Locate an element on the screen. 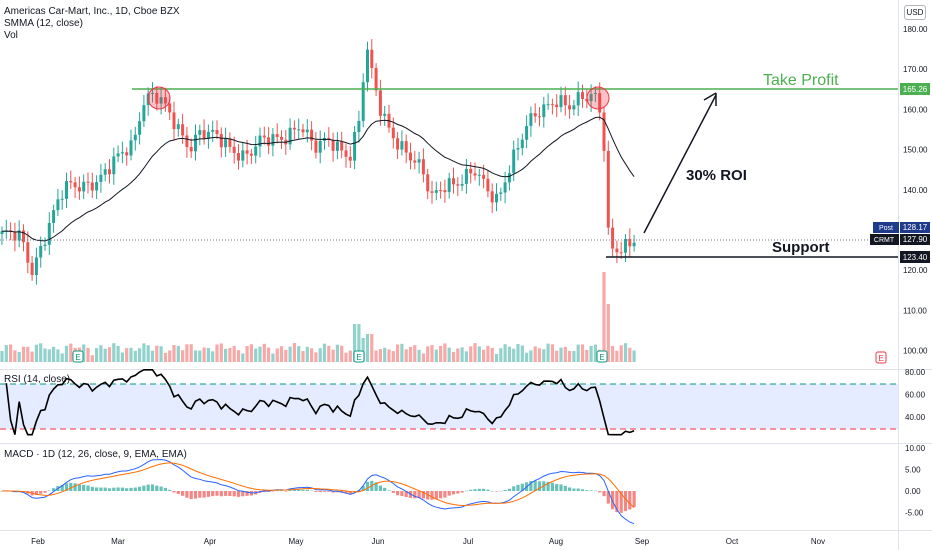 The height and width of the screenshot is (550, 932). earnings-marker-2: E is located at coordinates (359, 356).